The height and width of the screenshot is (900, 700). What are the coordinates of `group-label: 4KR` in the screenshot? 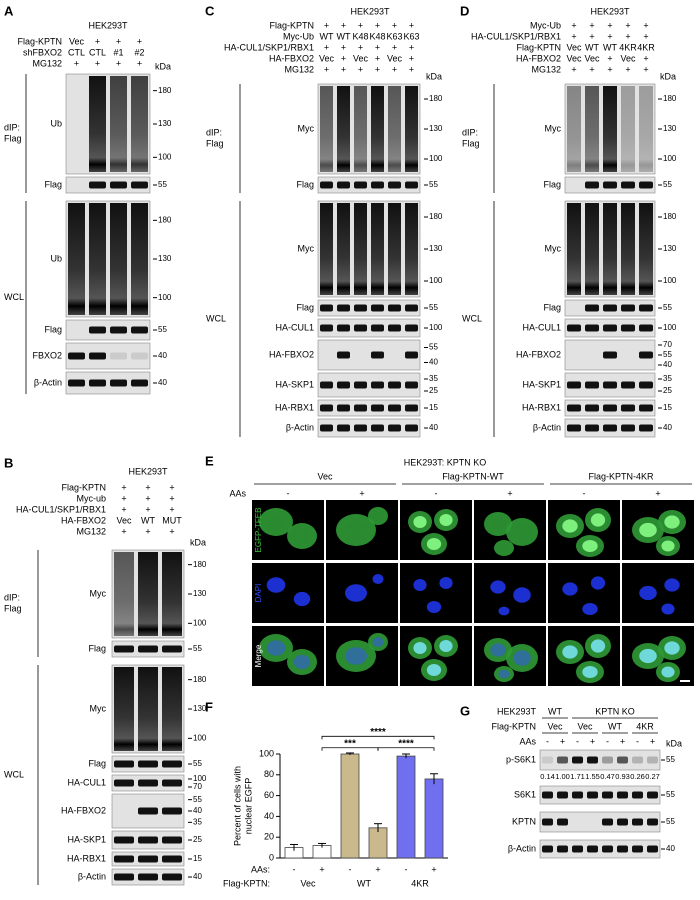 It's located at (420, 883).